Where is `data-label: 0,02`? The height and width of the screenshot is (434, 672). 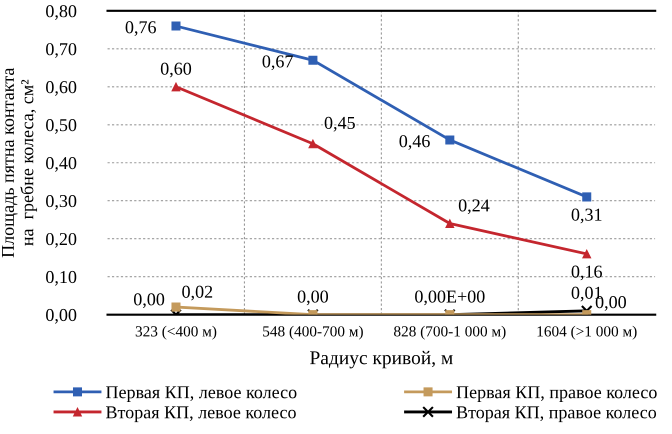
data-label: 0,02 is located at coordinates (197, 293).